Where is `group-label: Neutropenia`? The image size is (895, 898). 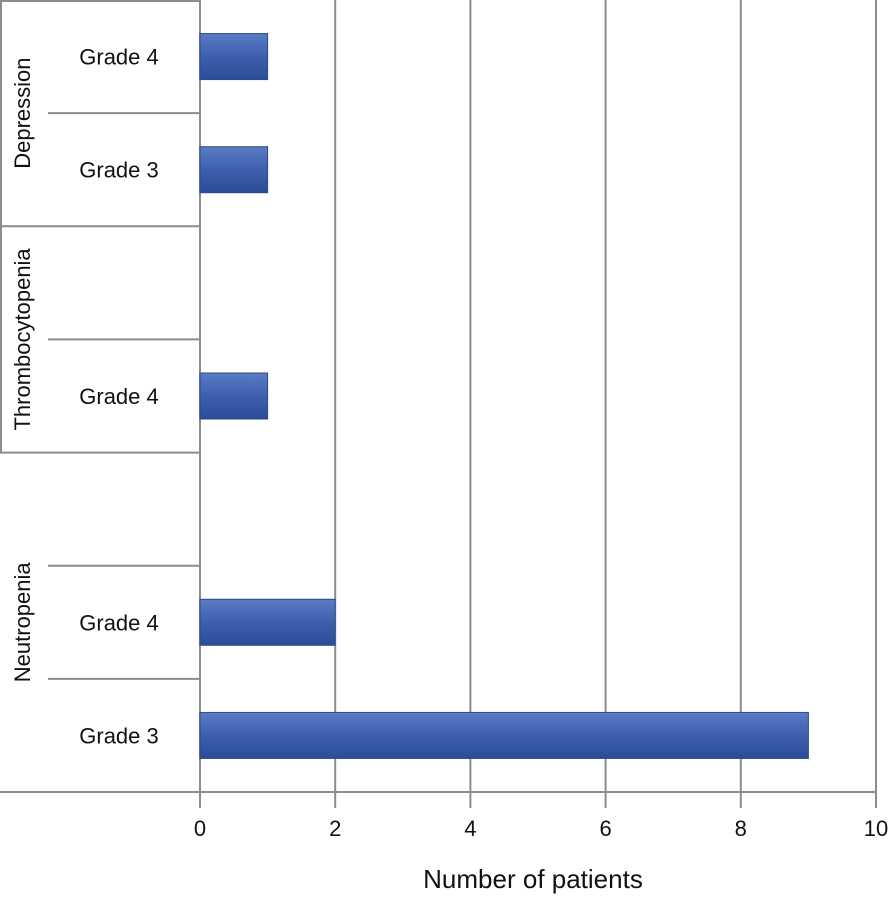 group-label: Neutropenia is located at coordinates (22, 622).